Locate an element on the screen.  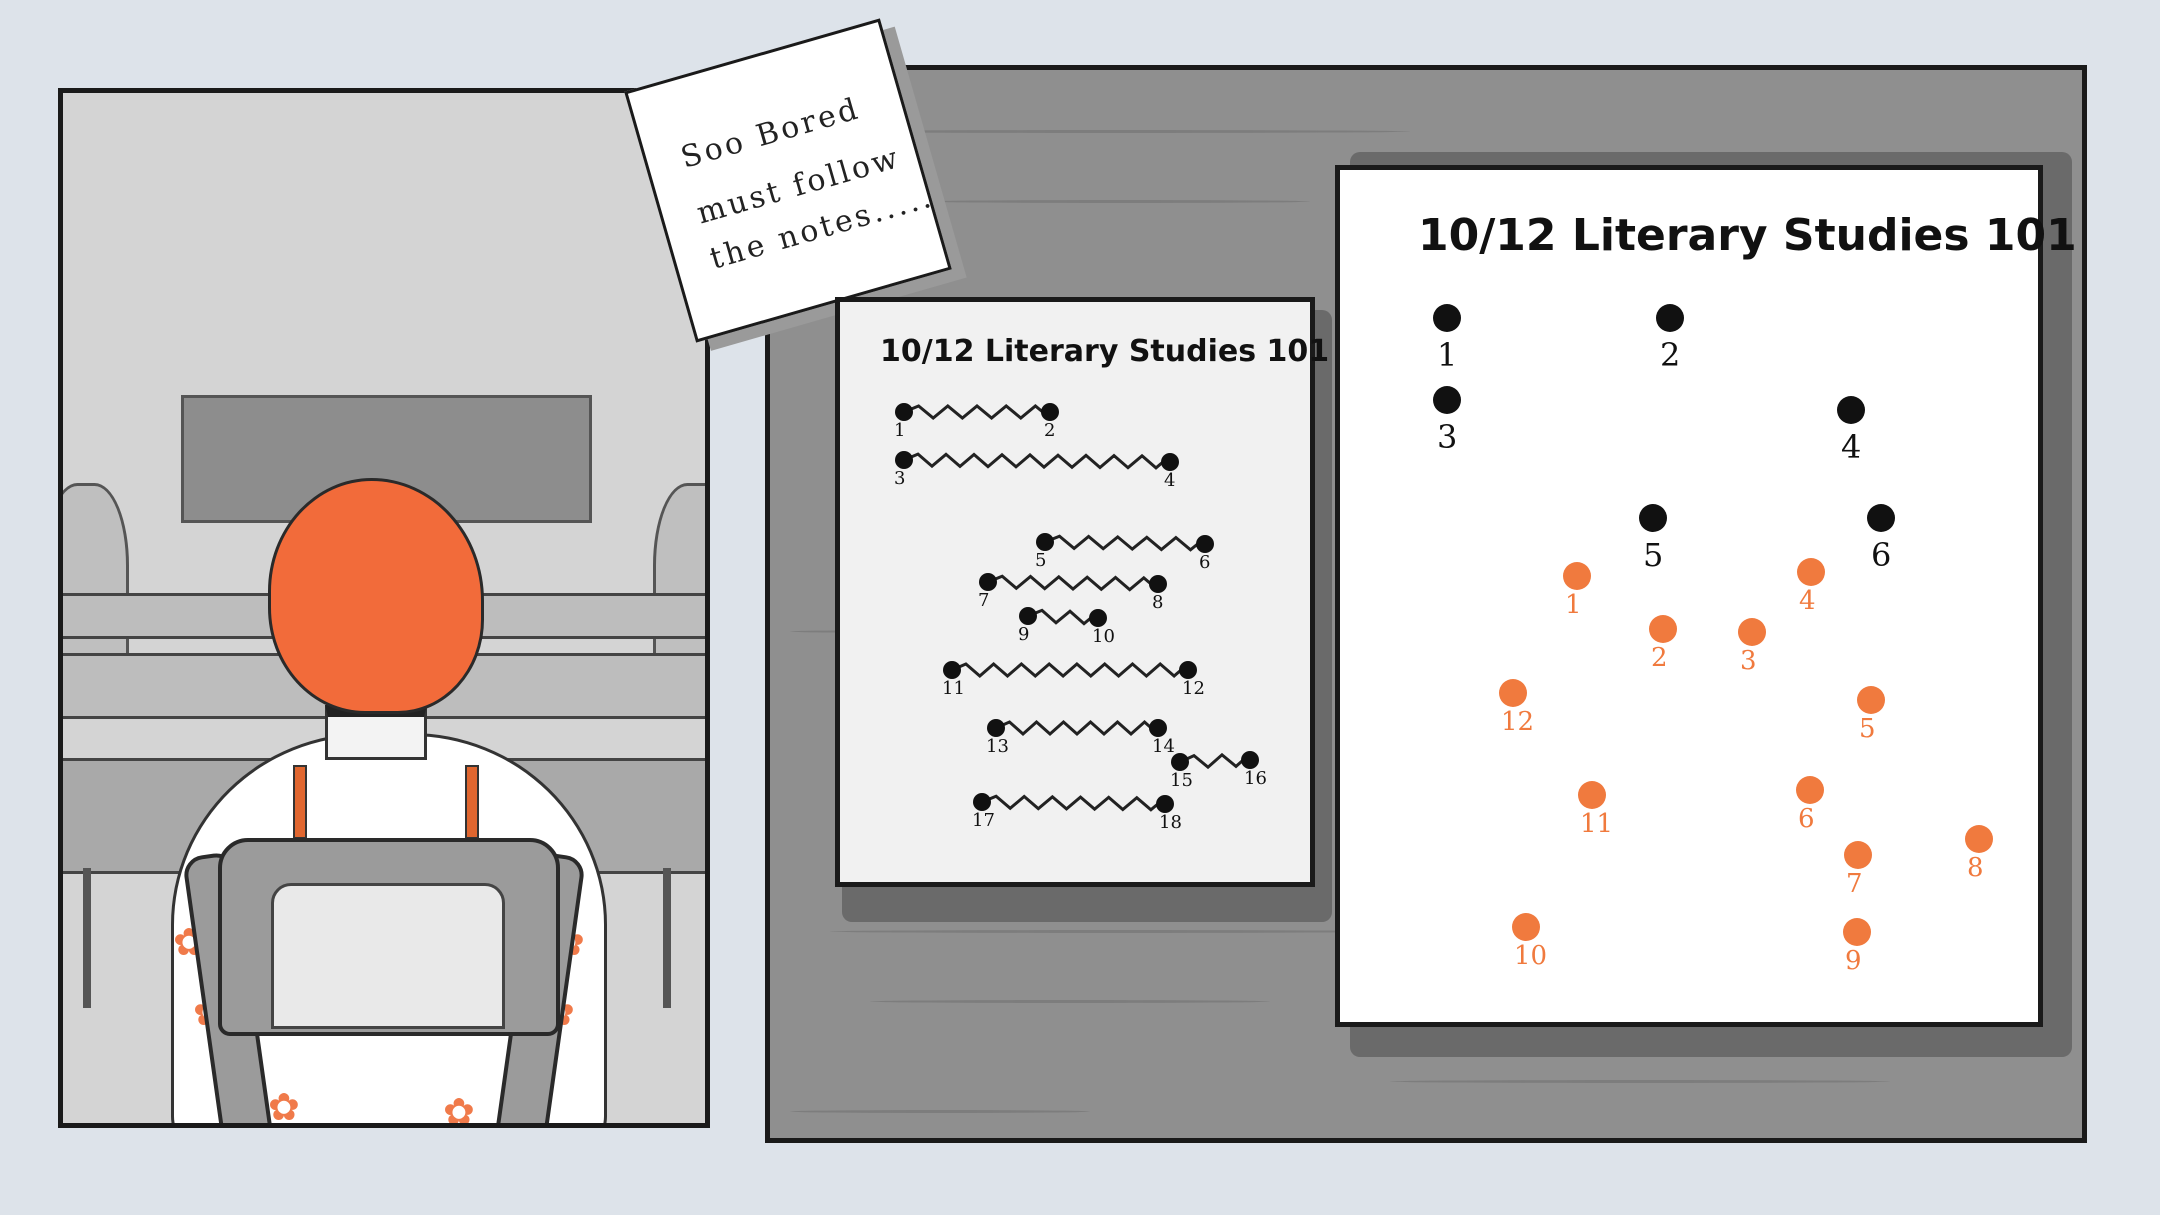
dot-number-label: 18 is located at coordinates (1170, 822).